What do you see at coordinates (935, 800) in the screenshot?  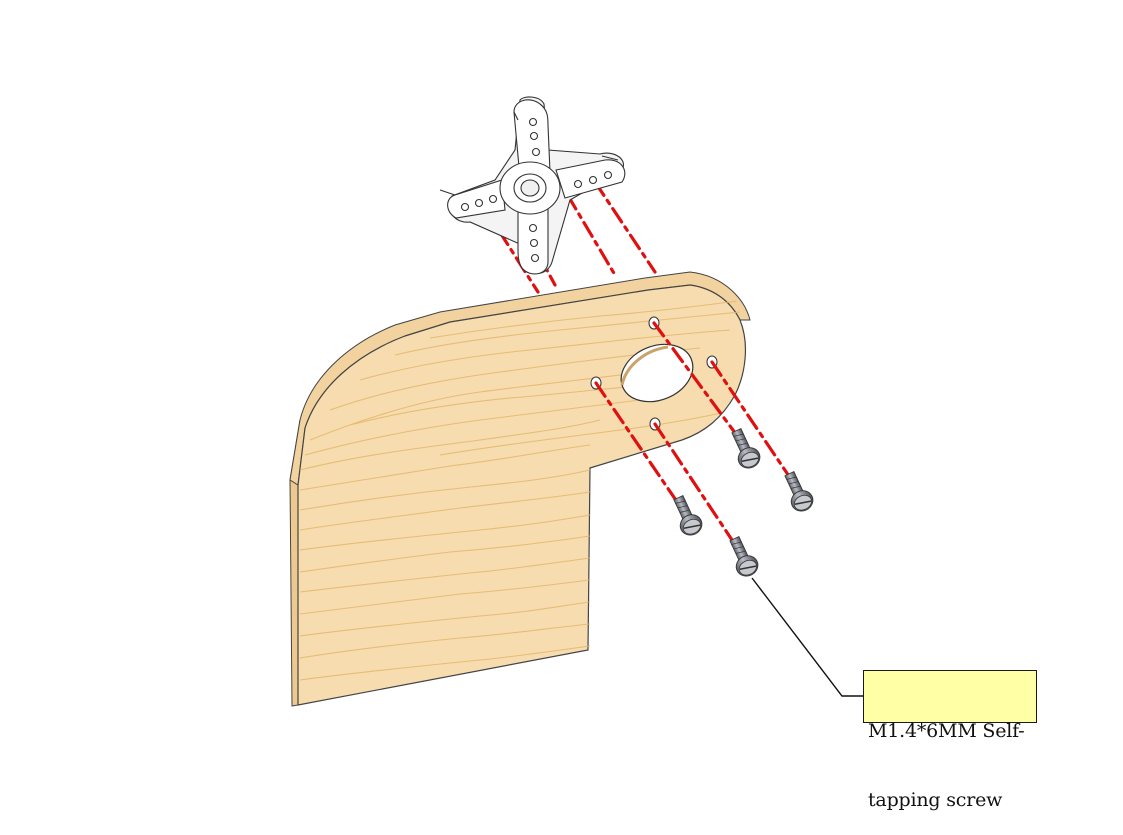 I see `callout-line-2: tapping screw` at bounding box center [935, 800].